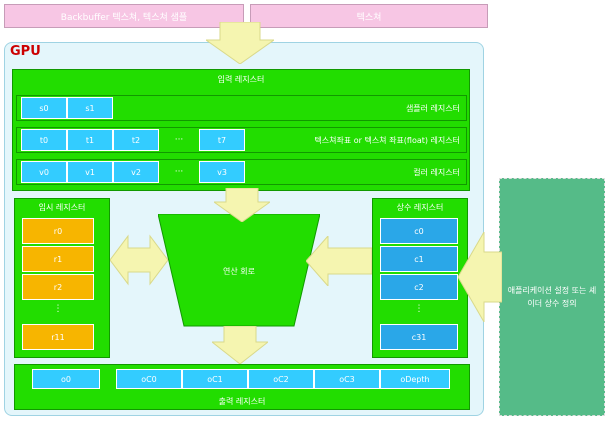  What do you see at coordinates (419, 309) in the screenshot?
I see `const-ellipsis: ⋮` at bounding box center [419, 309].